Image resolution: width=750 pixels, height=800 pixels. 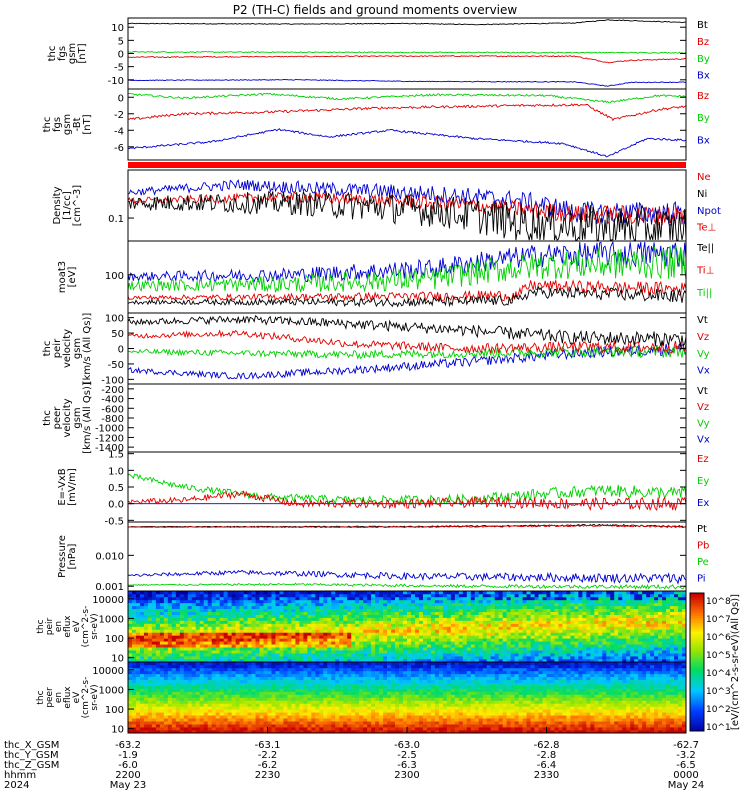 I want to click on y-axis-label: [cm^-3], so click(x=77, y=205).